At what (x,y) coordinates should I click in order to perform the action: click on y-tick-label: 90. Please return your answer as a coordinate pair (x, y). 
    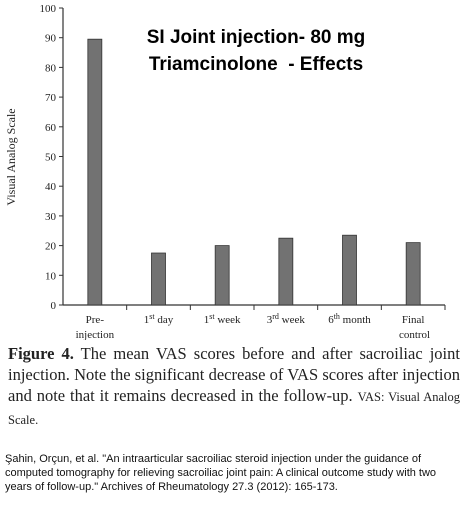
    Looking at the image, I should click on (51, 39).